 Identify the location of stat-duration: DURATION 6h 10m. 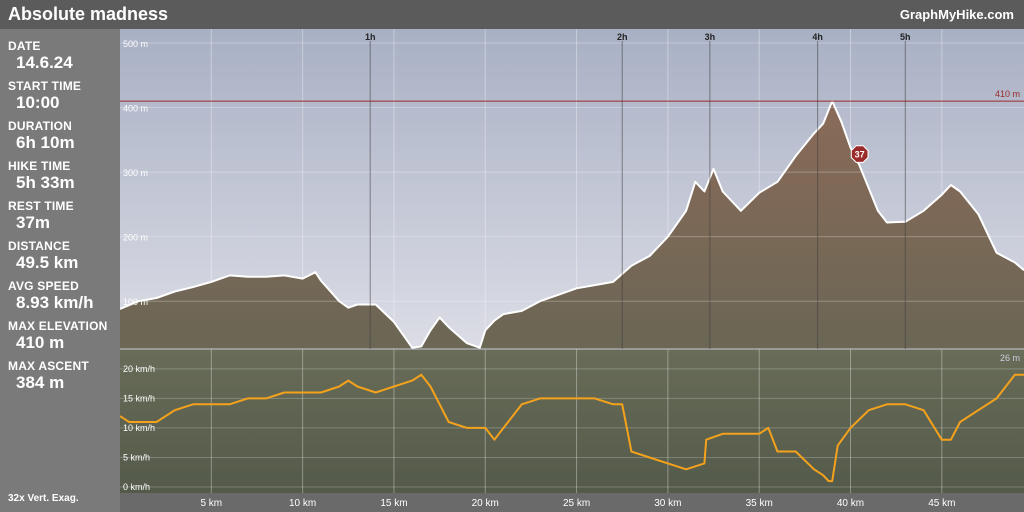
(60, 139).